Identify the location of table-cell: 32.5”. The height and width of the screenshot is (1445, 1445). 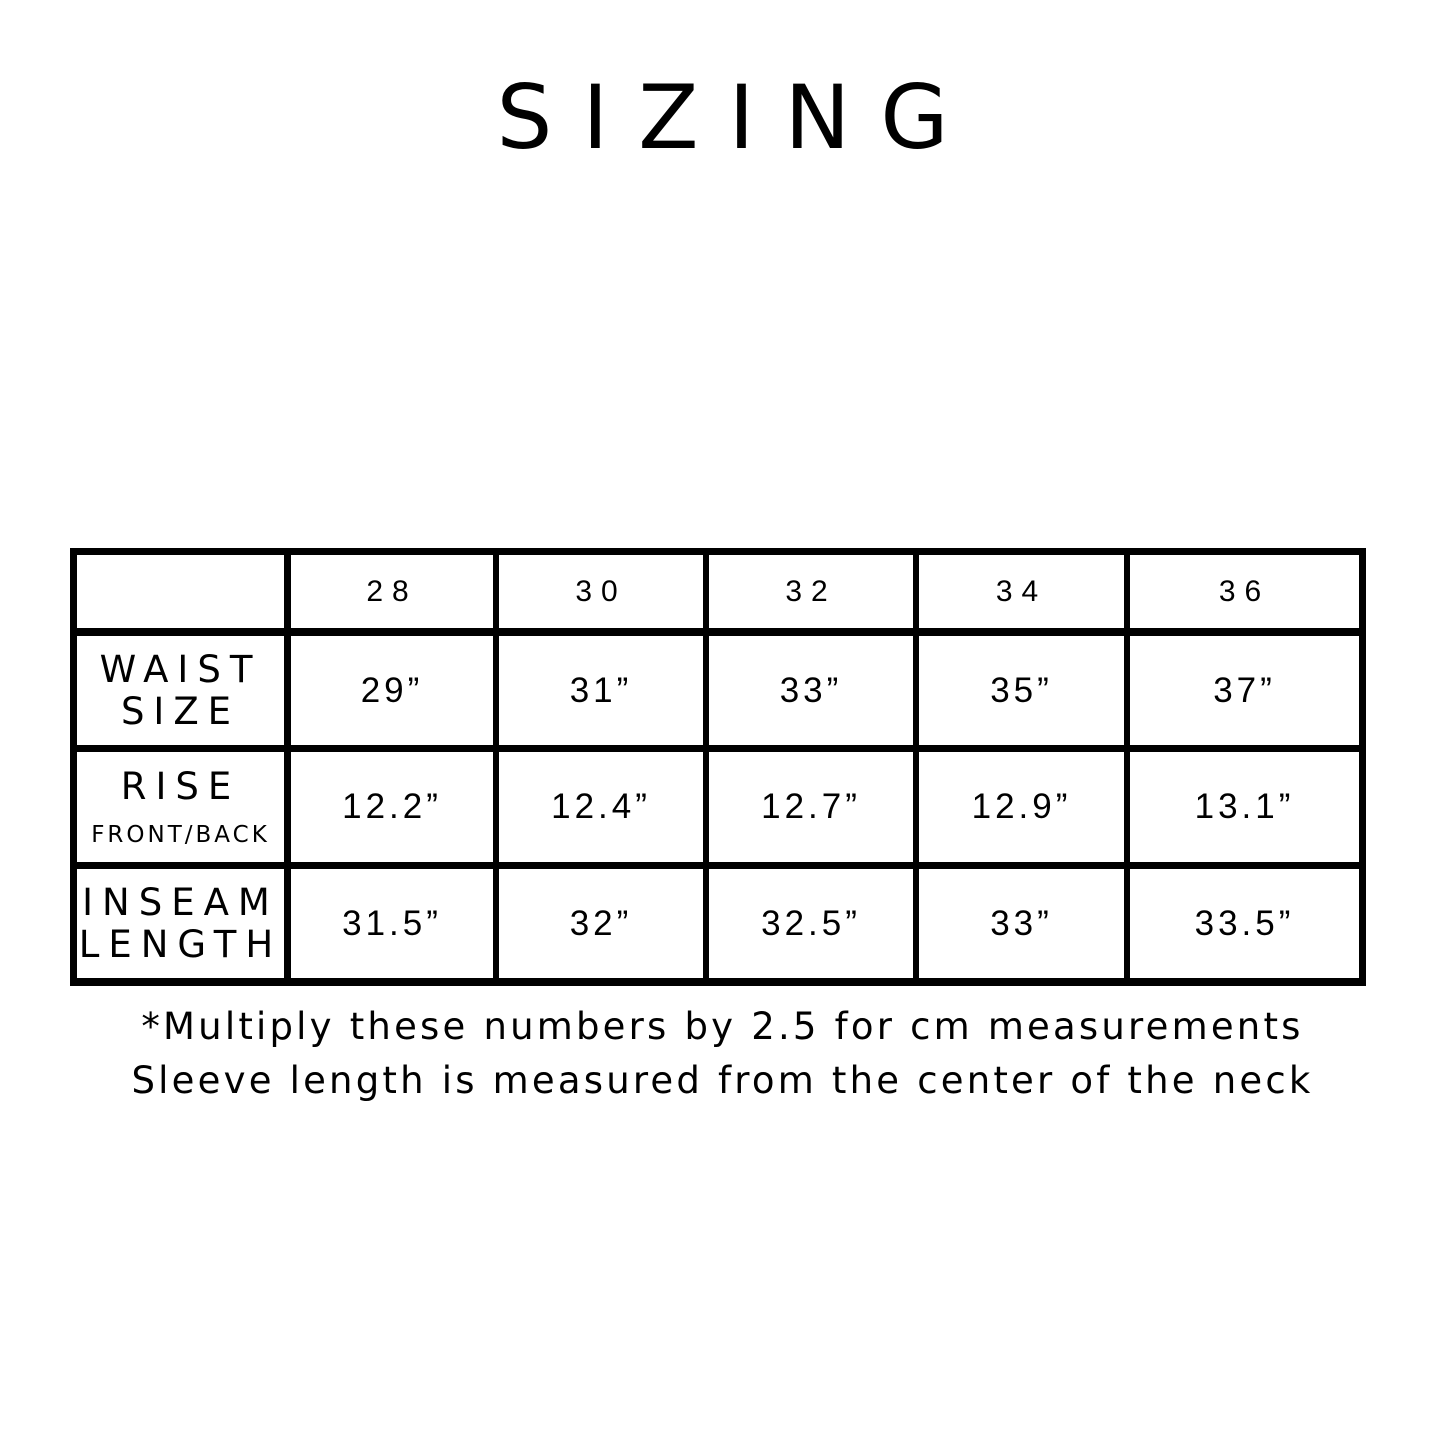
(811, 923).